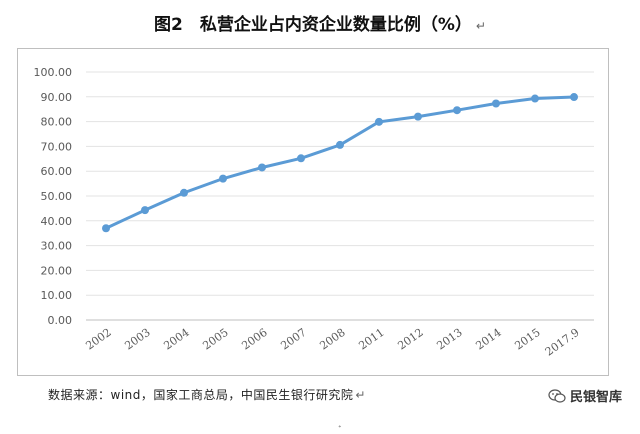  I want to click on source-text: 数据来源：wind，国家工商总局，中国民生银行研究院, so click(201, 395).